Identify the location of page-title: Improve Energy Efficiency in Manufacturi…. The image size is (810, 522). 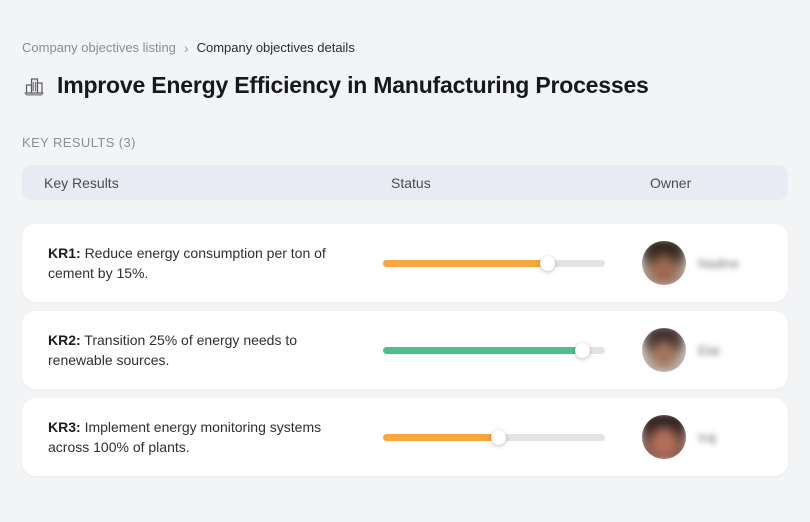
(353, 85).